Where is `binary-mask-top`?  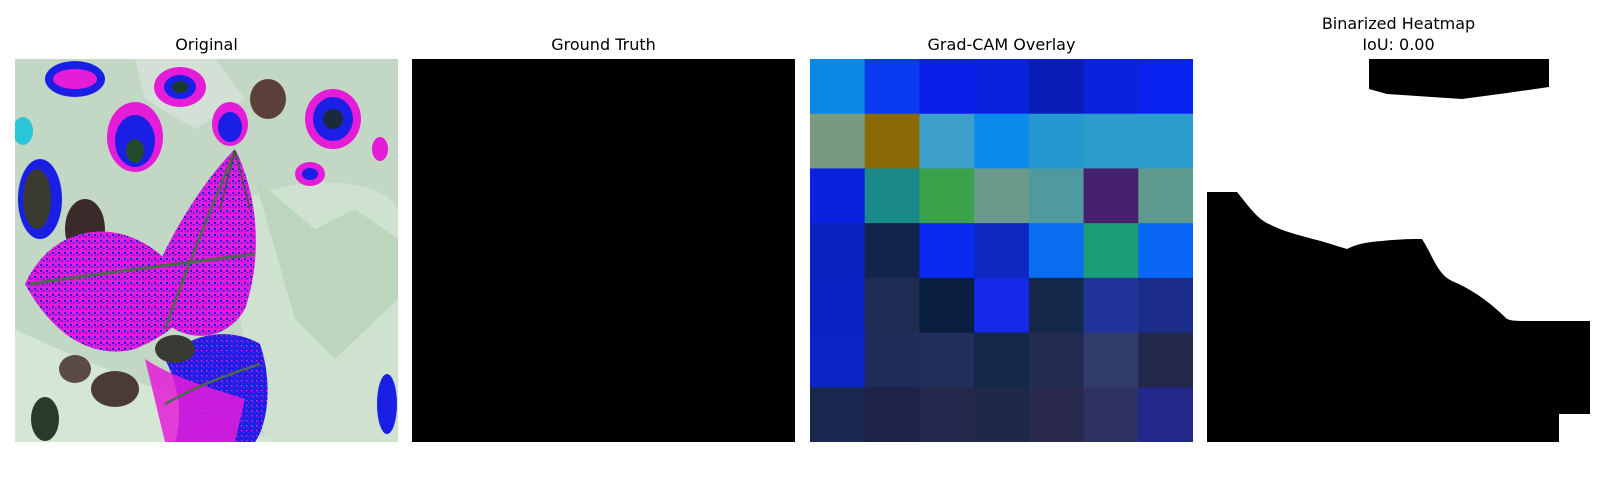
binary-mask-top is located at coordinates (1459, 79).